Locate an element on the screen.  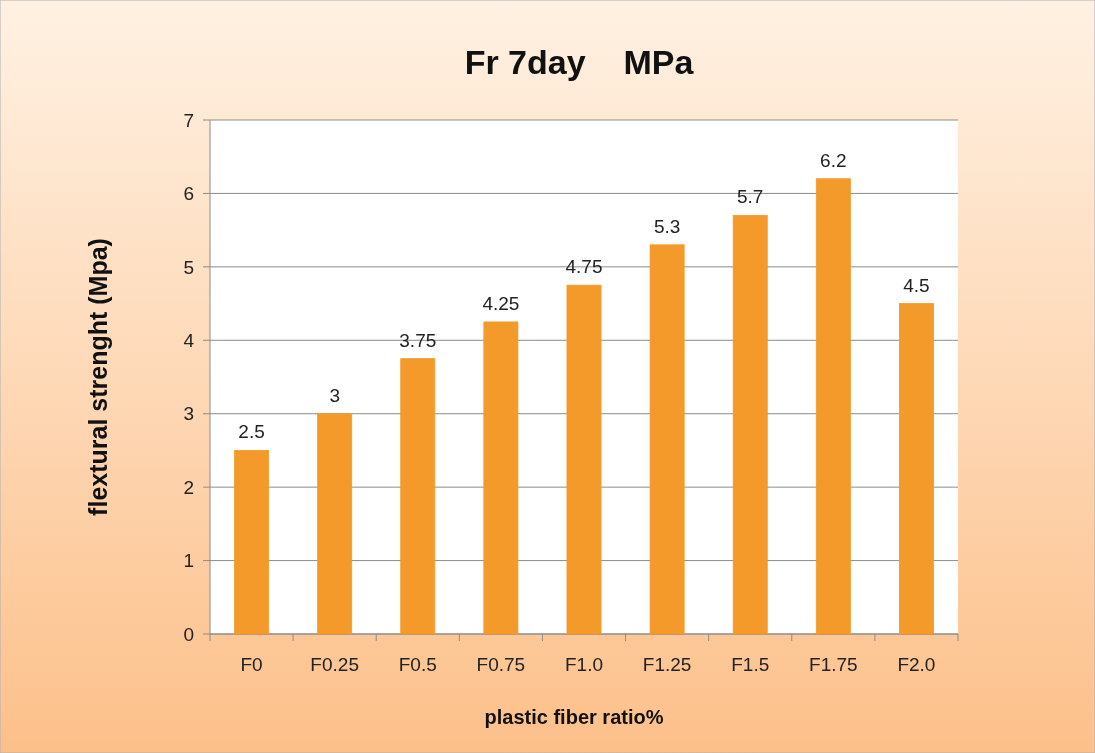
data-label: 3 is located at coordinates (334, 395).